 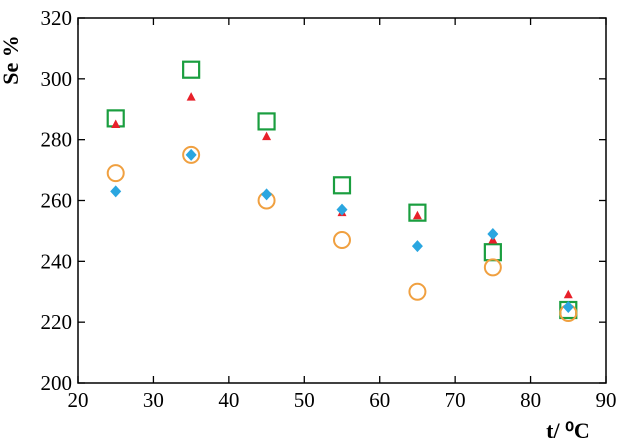 I want to click on y-tick-label: 220, so click(x=57, y=322).